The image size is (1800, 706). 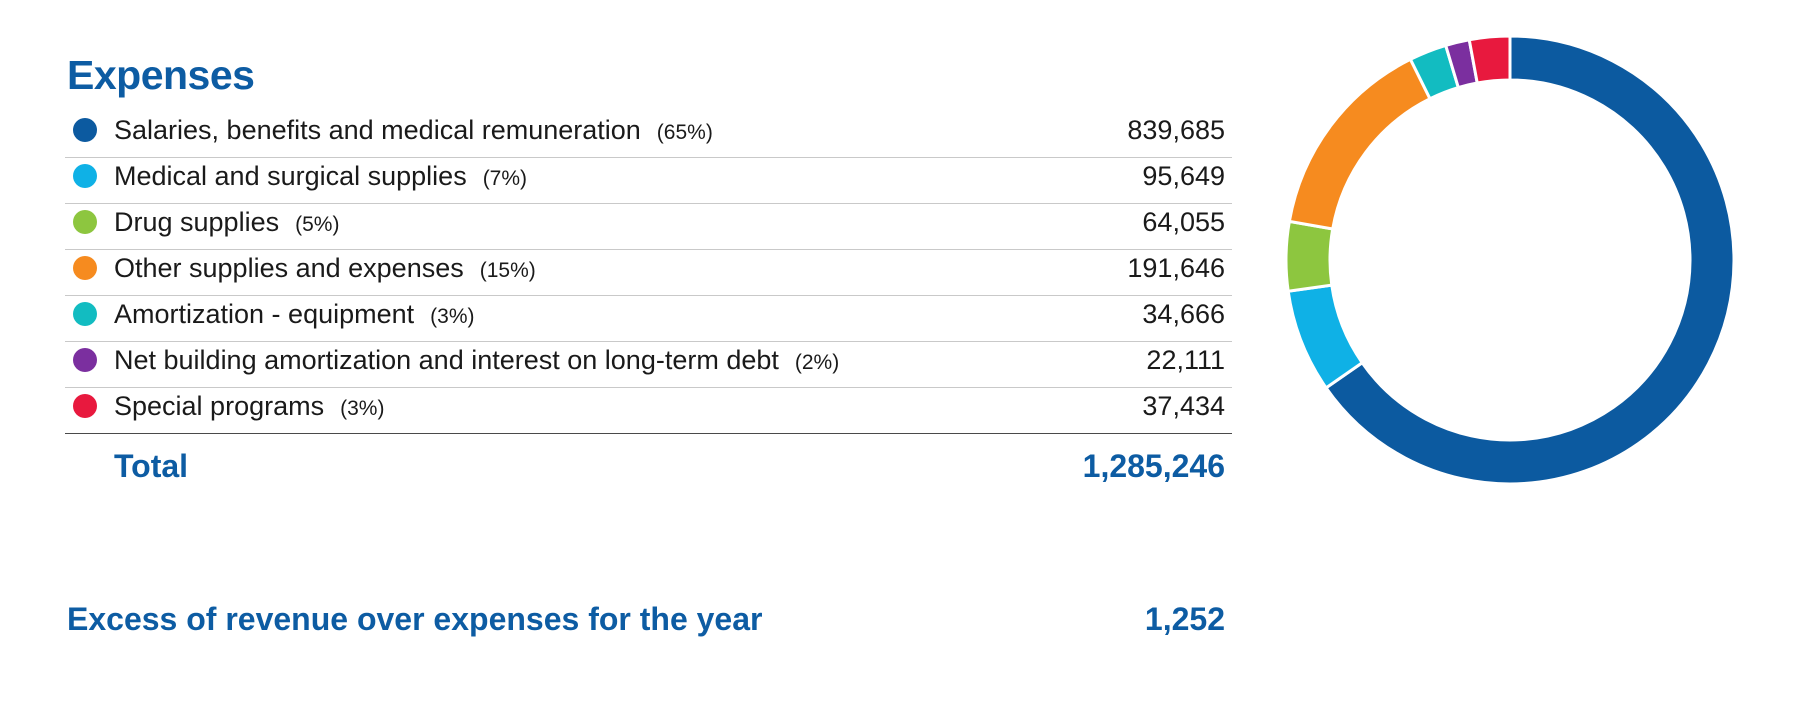 I want to click on row-label: Medical and surgical supplies (7%), so click(x=321, y=176).